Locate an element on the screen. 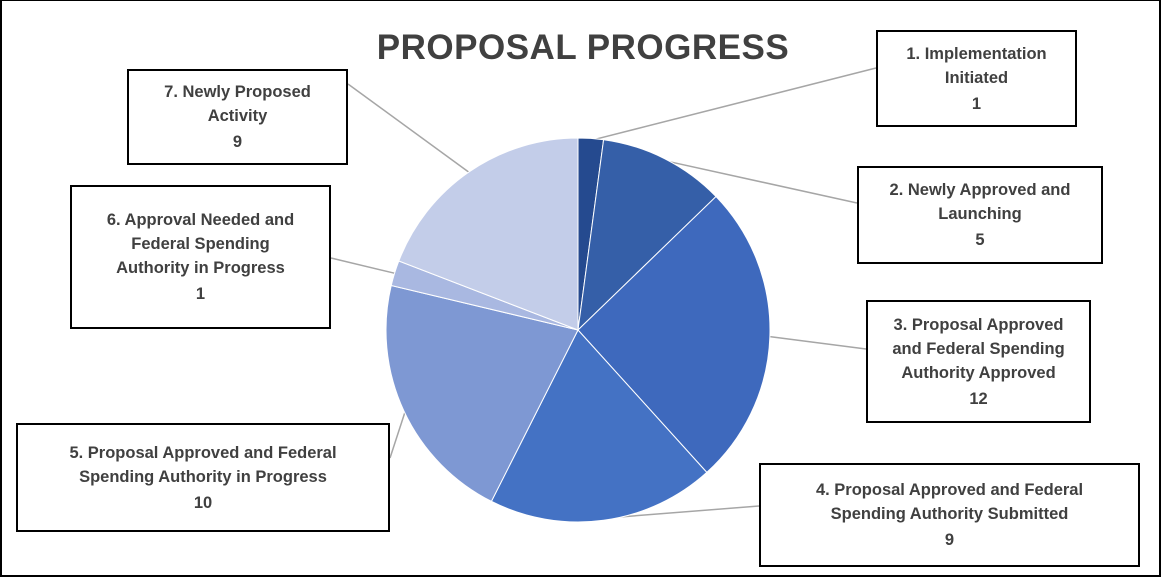  data-label-2: 2. Newly Approved and Launching 5 is located at coordinates (980, 215).